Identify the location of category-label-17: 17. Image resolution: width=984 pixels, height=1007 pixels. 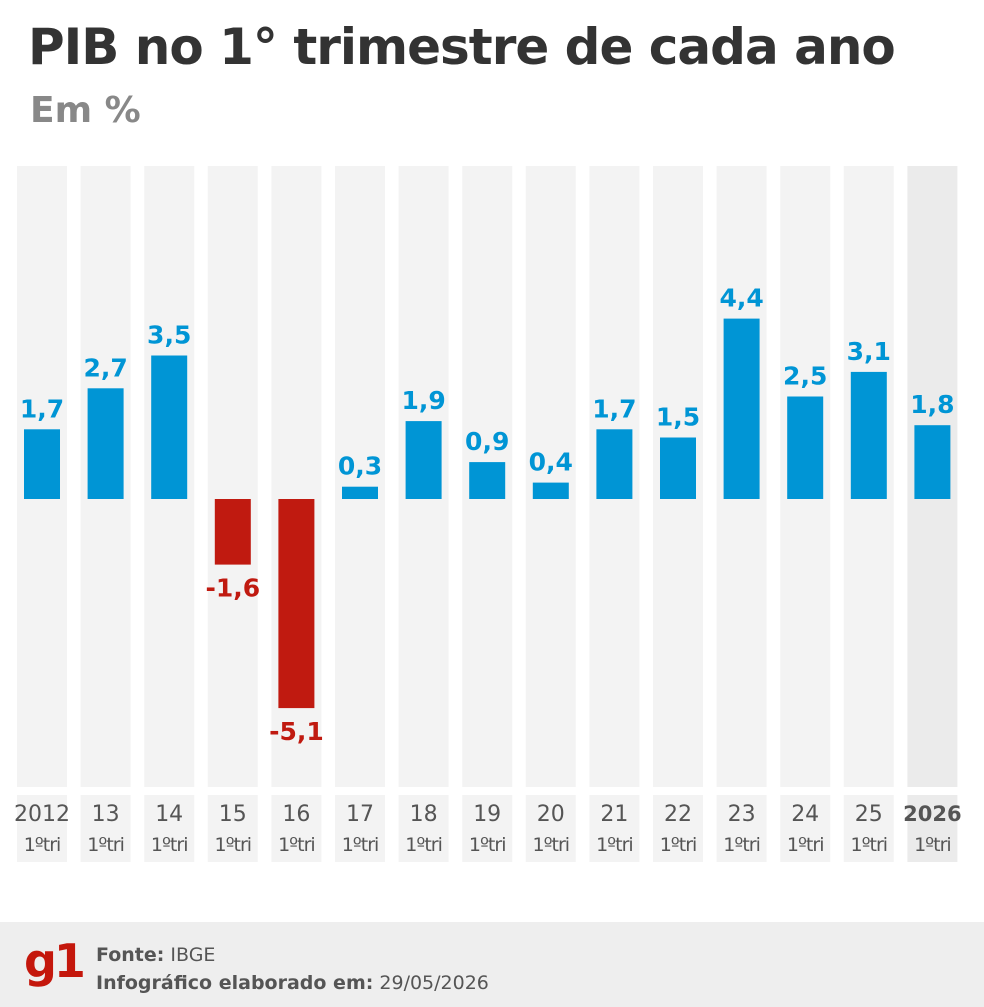
(360, 814).